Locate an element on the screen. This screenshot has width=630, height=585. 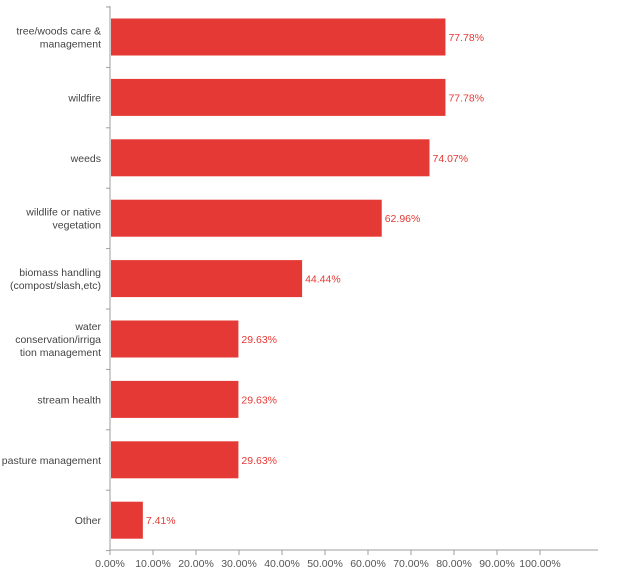
category-label-line: Other is located at coordinates (88, 521).